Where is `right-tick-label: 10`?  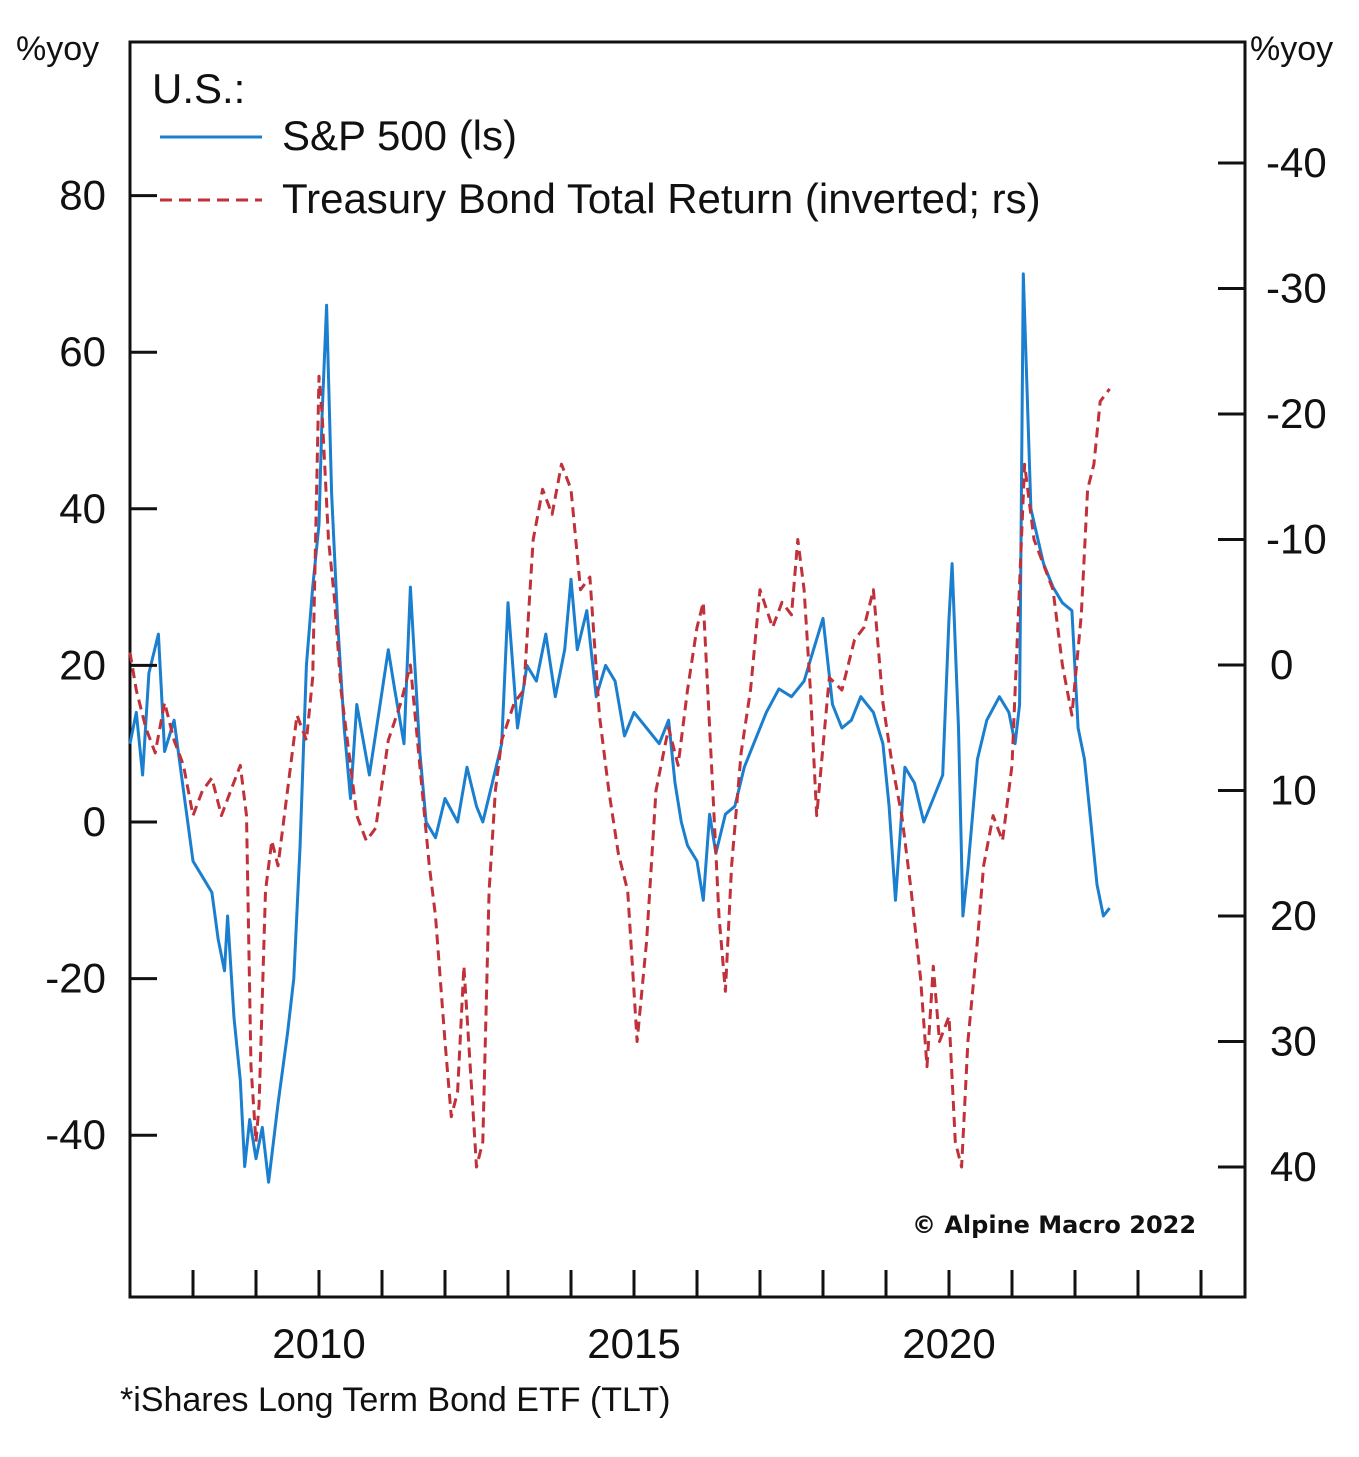 right-tick-label: 10 is located at coordinates (1293, 790).